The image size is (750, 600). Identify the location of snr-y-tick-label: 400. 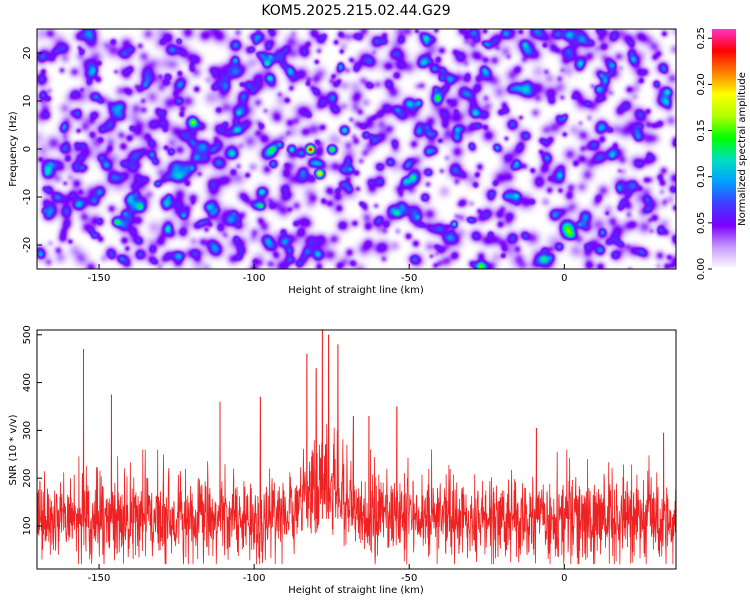
(27, 382).